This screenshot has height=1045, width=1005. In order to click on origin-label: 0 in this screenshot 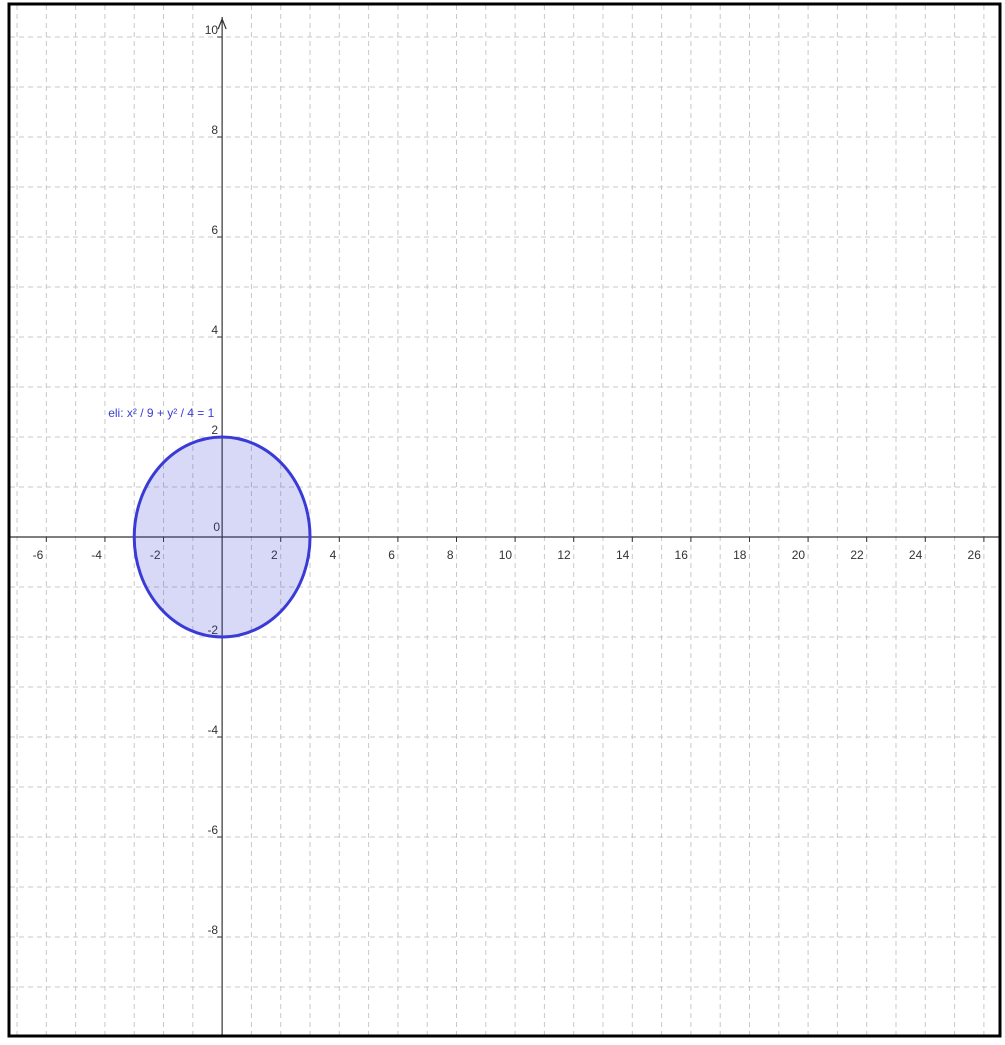, I will do `click(216, 527)`.